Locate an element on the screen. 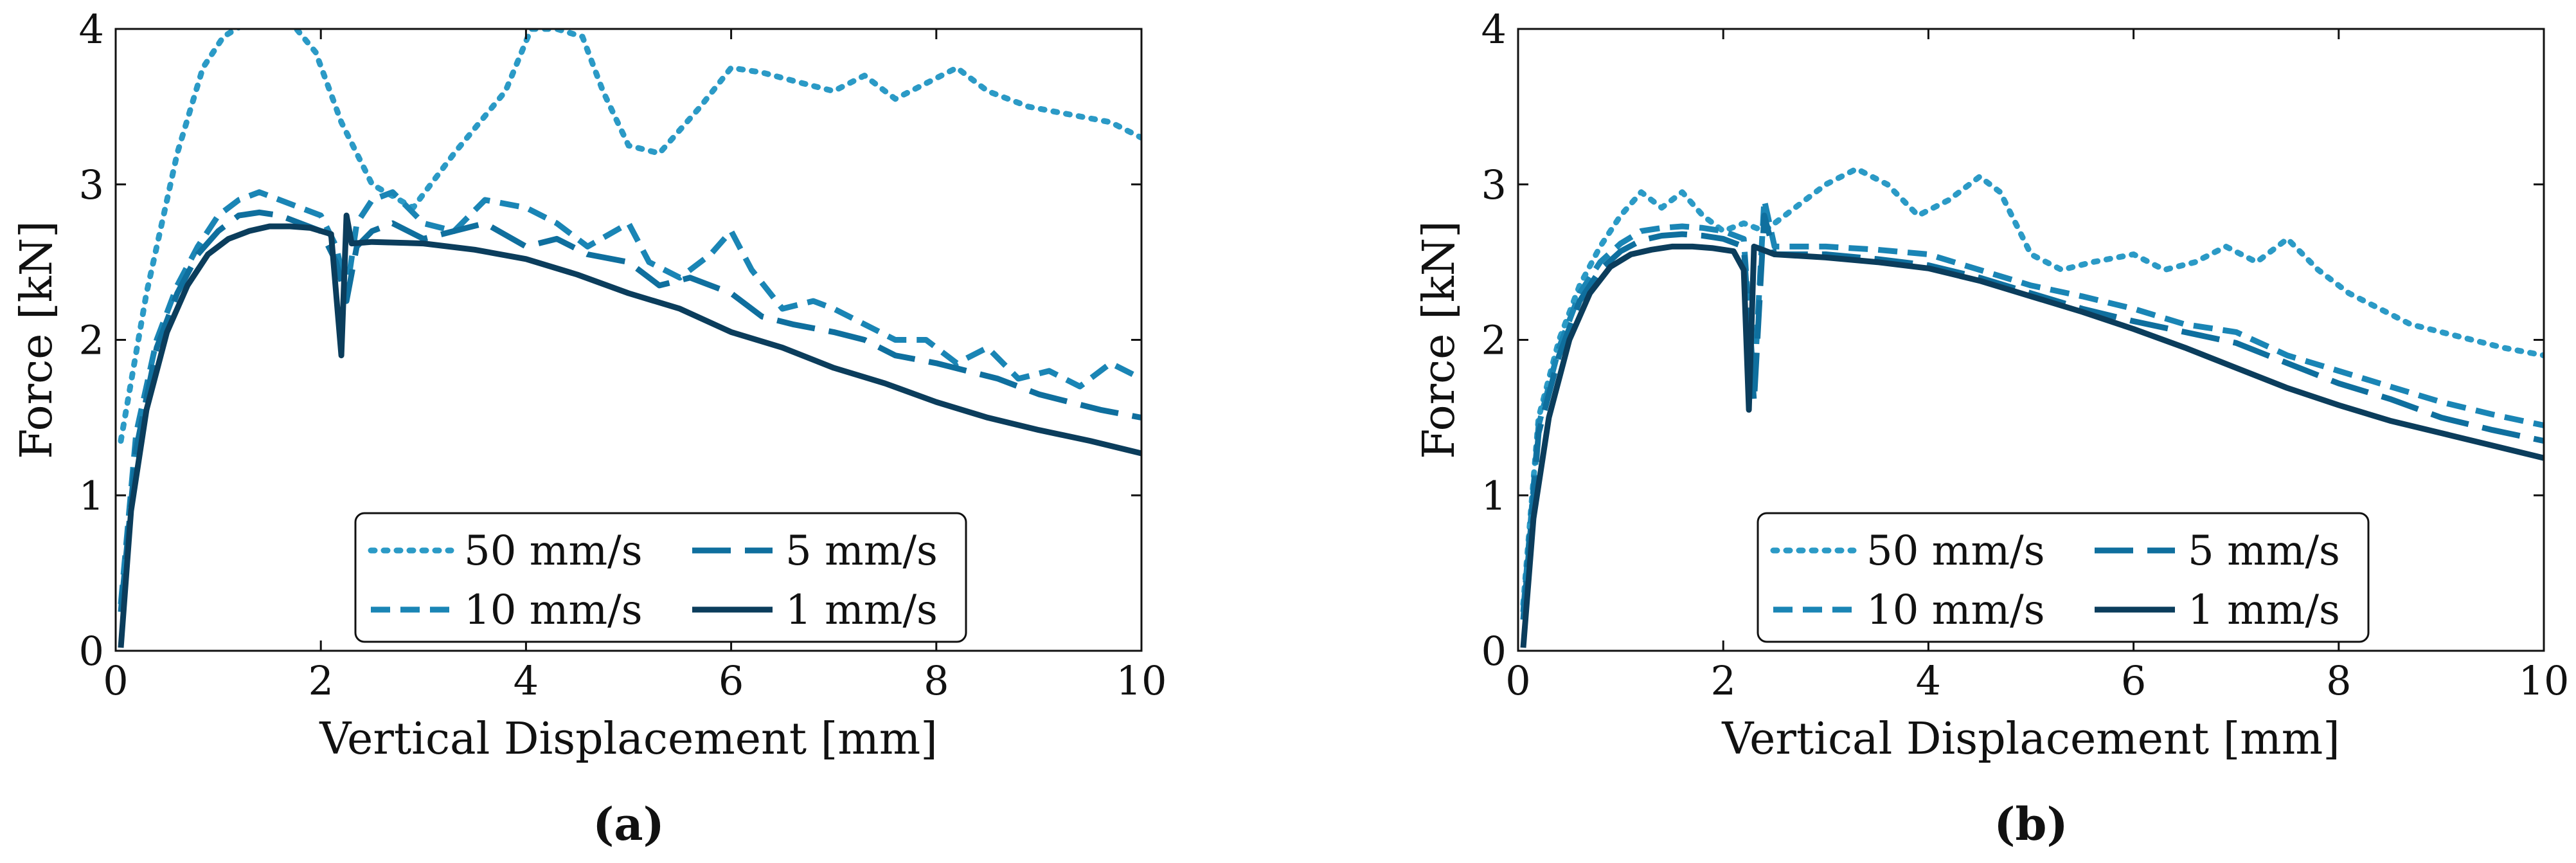 This screenshot has width=2576, height=863. panel-label: (a) is located at coordinates (629, 824).